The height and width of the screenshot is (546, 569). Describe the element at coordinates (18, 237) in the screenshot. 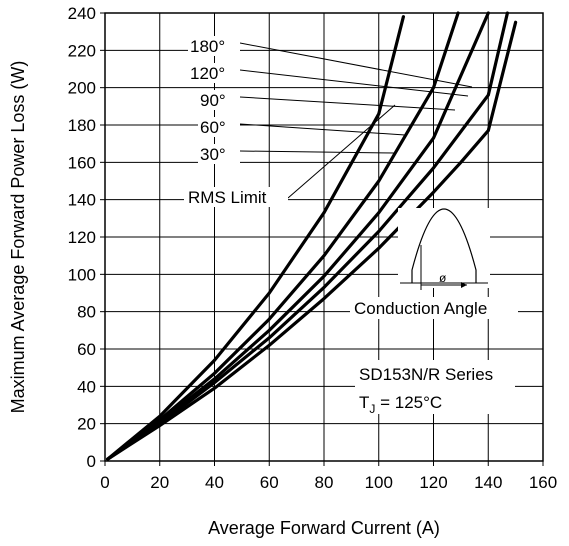

I see `y-axis-title: Maximum Average Forward Power Loss (W)` at that location.